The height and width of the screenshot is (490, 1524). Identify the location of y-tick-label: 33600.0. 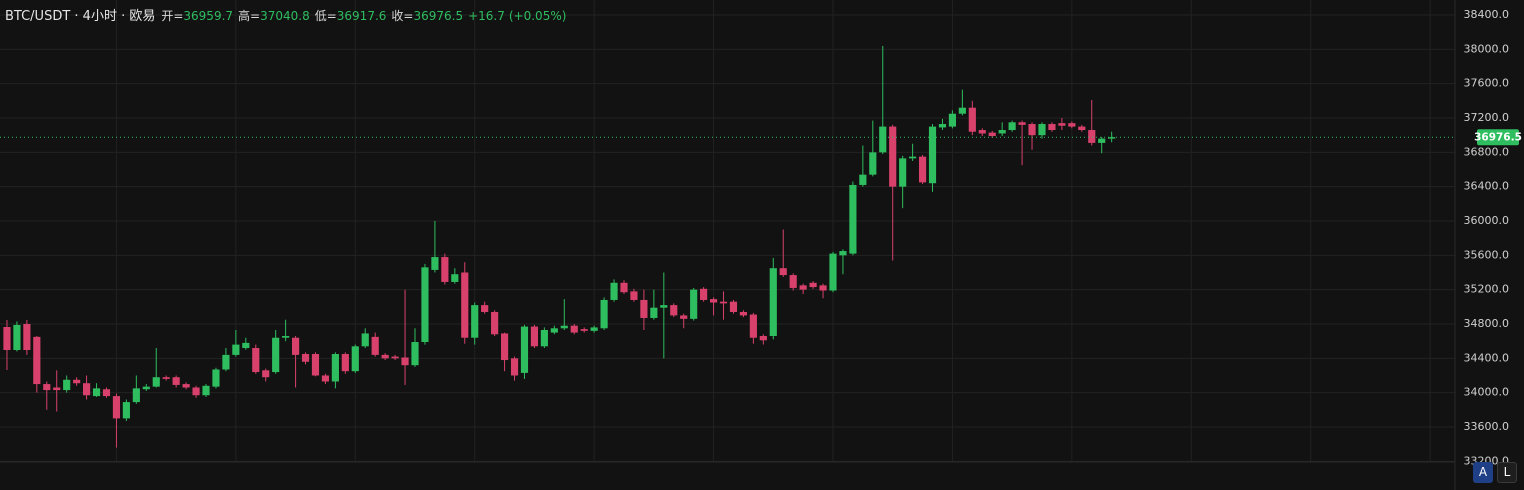
(1487, 426).